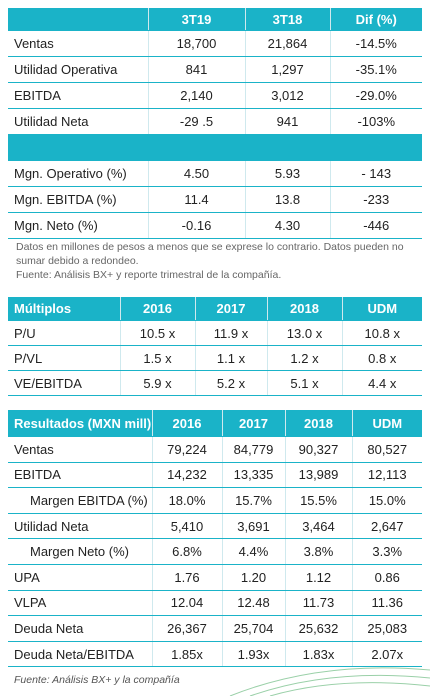 The image size is (430, 696). Describe the element at coordinates (304, 358) in the screenshot. I see `cell: 1.2 x` at that location.